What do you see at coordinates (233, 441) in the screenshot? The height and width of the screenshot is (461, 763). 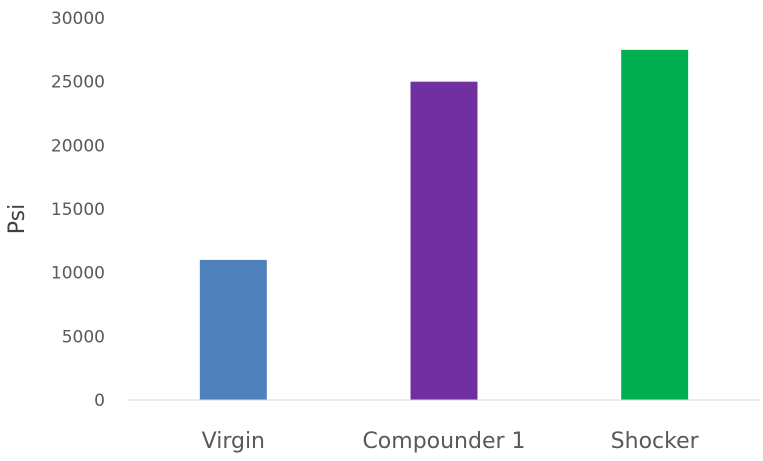 I see `x-category-label: Virgin` at bounding box center [233, 441].